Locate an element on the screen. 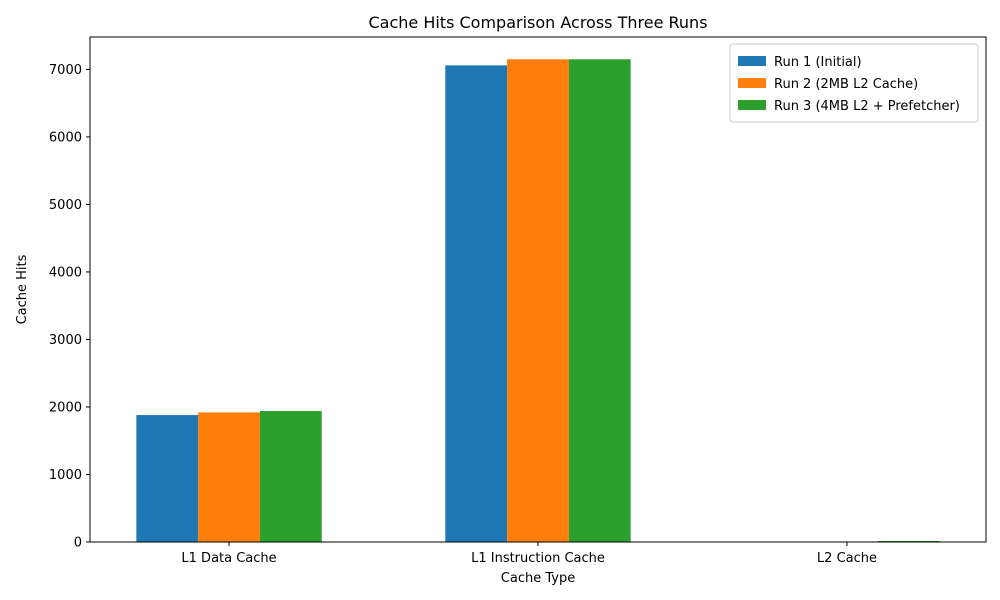  legend-label: Run 2 (2MB L2 Cache) is located at coordinates (846, 84).